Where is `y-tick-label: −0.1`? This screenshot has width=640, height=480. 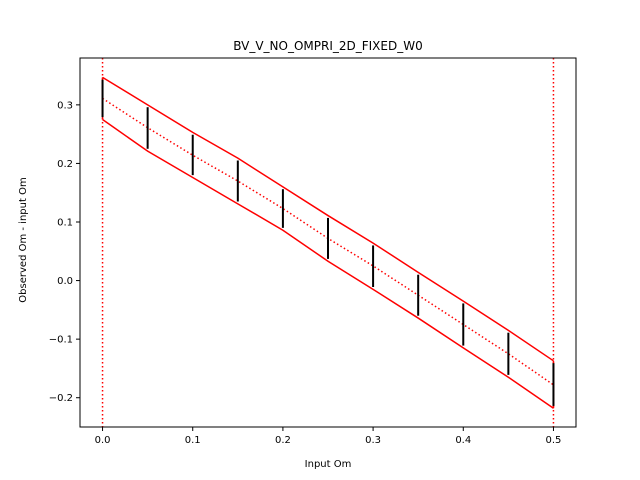 y-tick-label: −0.1 is located at coordinates (61, 340).